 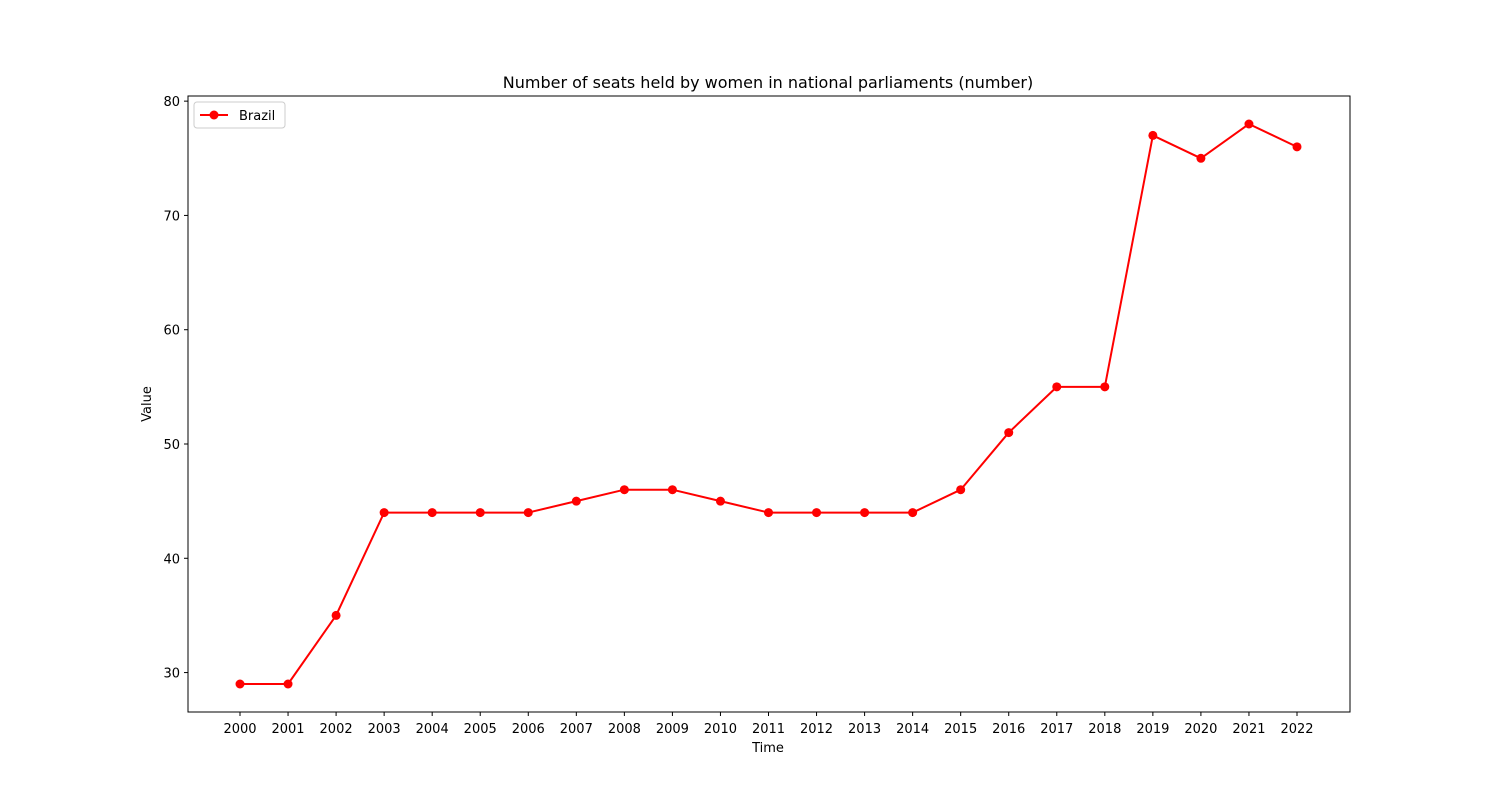 What do you see at coordinates (960, 729) in the screenshot?
I see `x-tick-label: 2015` at bounding box center [960, 729].